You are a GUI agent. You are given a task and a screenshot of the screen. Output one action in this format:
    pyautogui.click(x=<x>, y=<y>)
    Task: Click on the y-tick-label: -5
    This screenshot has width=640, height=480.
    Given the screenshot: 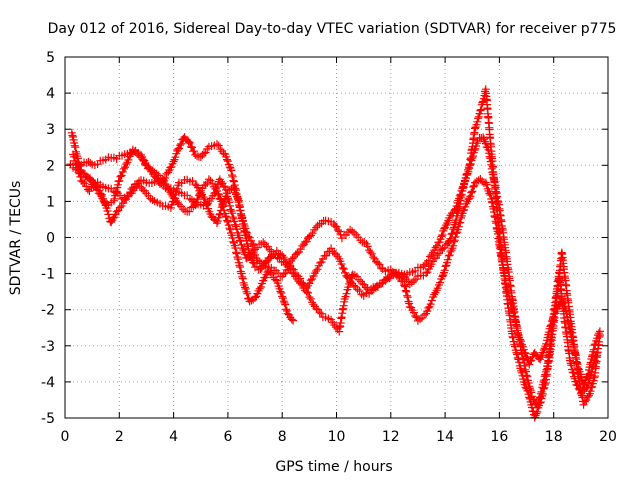 What is the action you would take?
    pyautogui.click(x=48, y=419)
    